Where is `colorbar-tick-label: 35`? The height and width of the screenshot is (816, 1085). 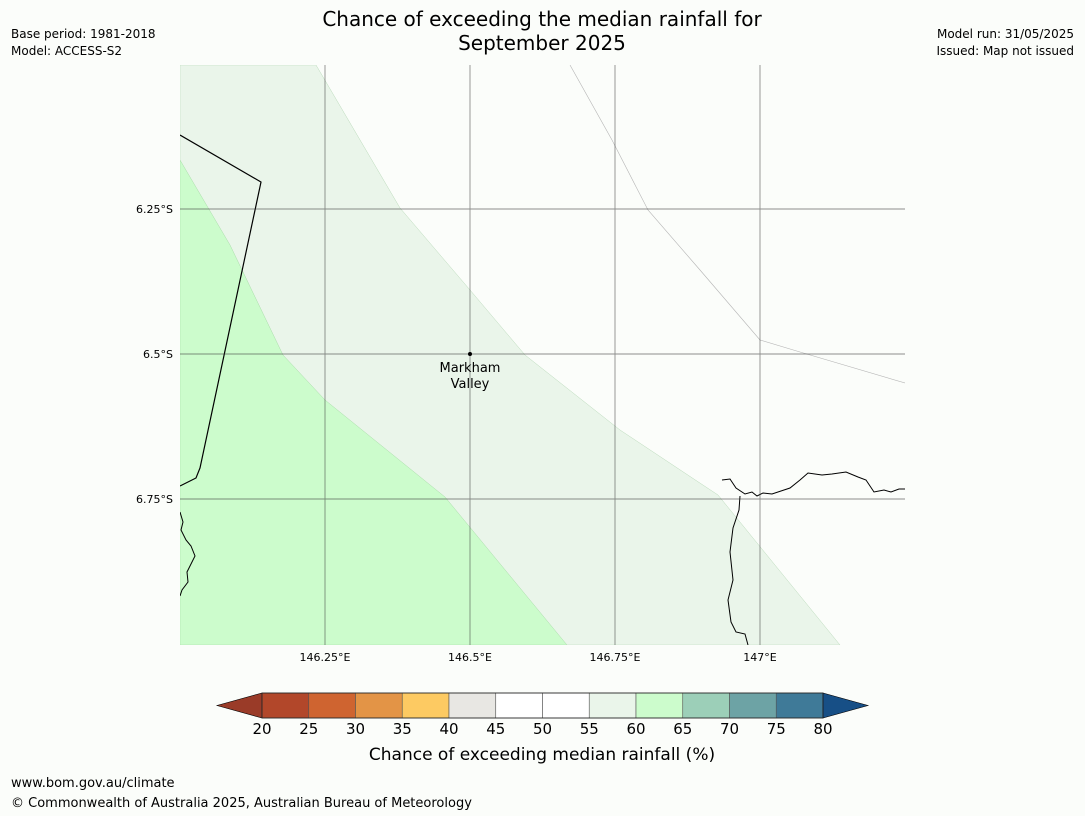
colorbar-tick-label: 35 is located at coordinates (402, 729).